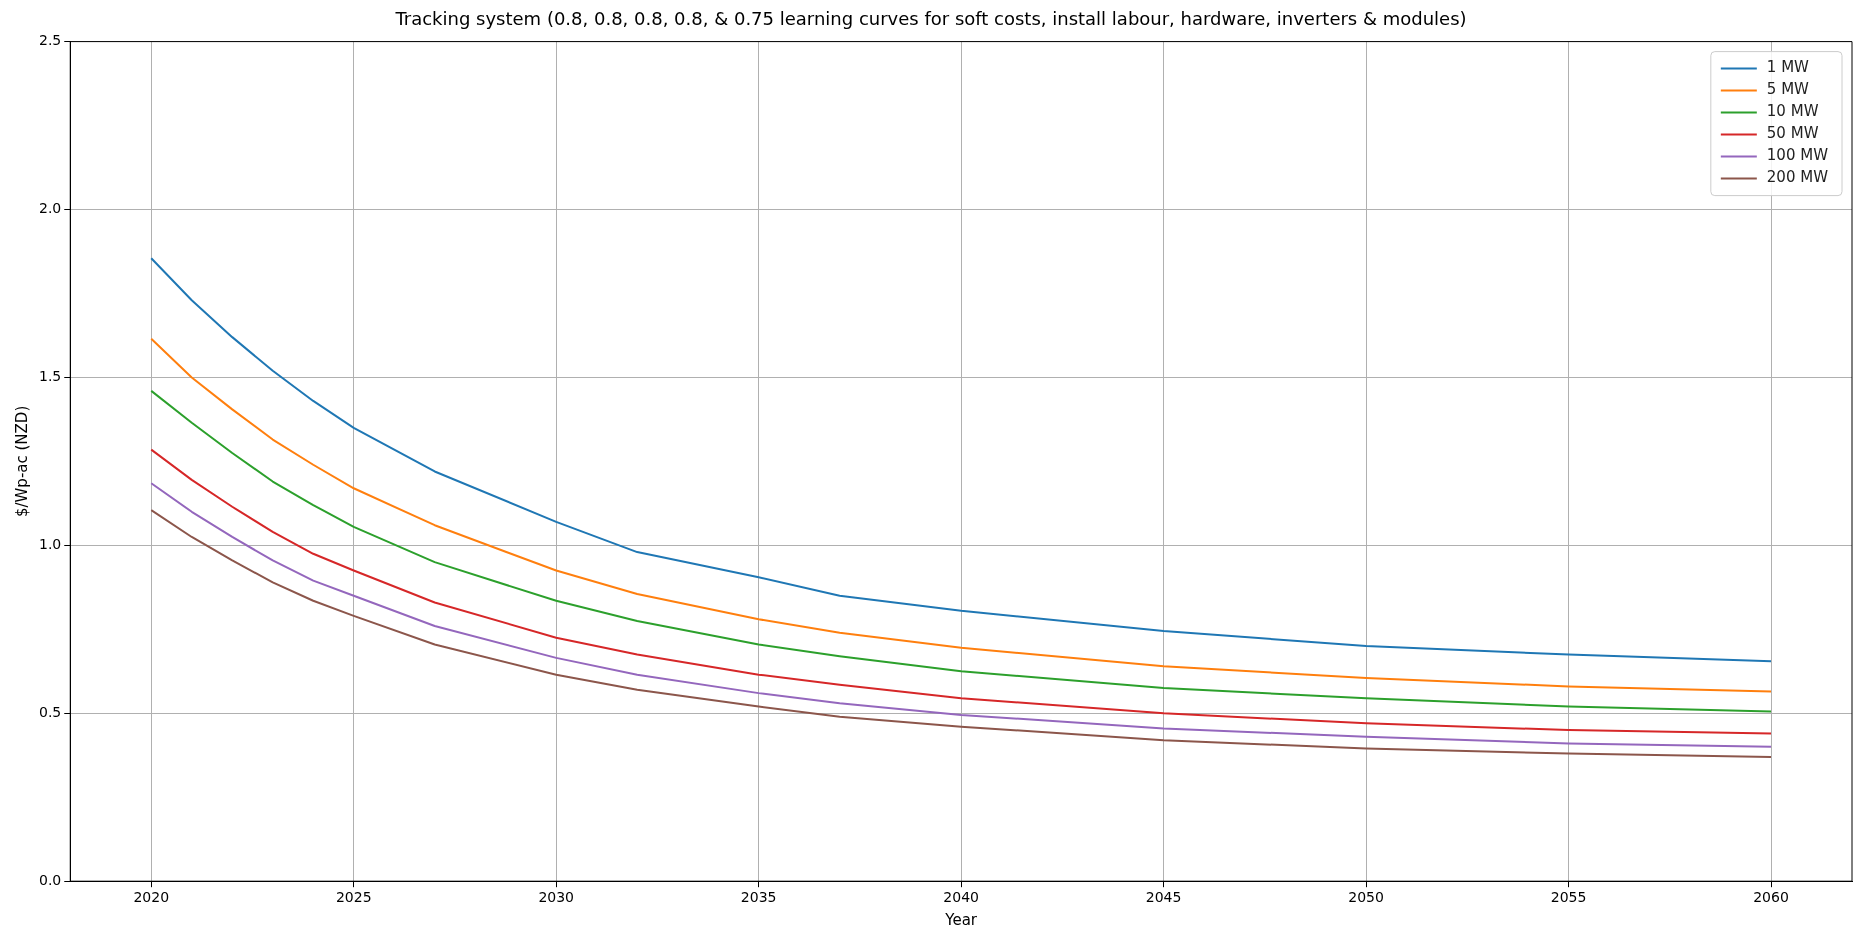  Describe the element at coordinates (50, 711) in the screenshot. I see `y-tick-label: 0.5` at that location.